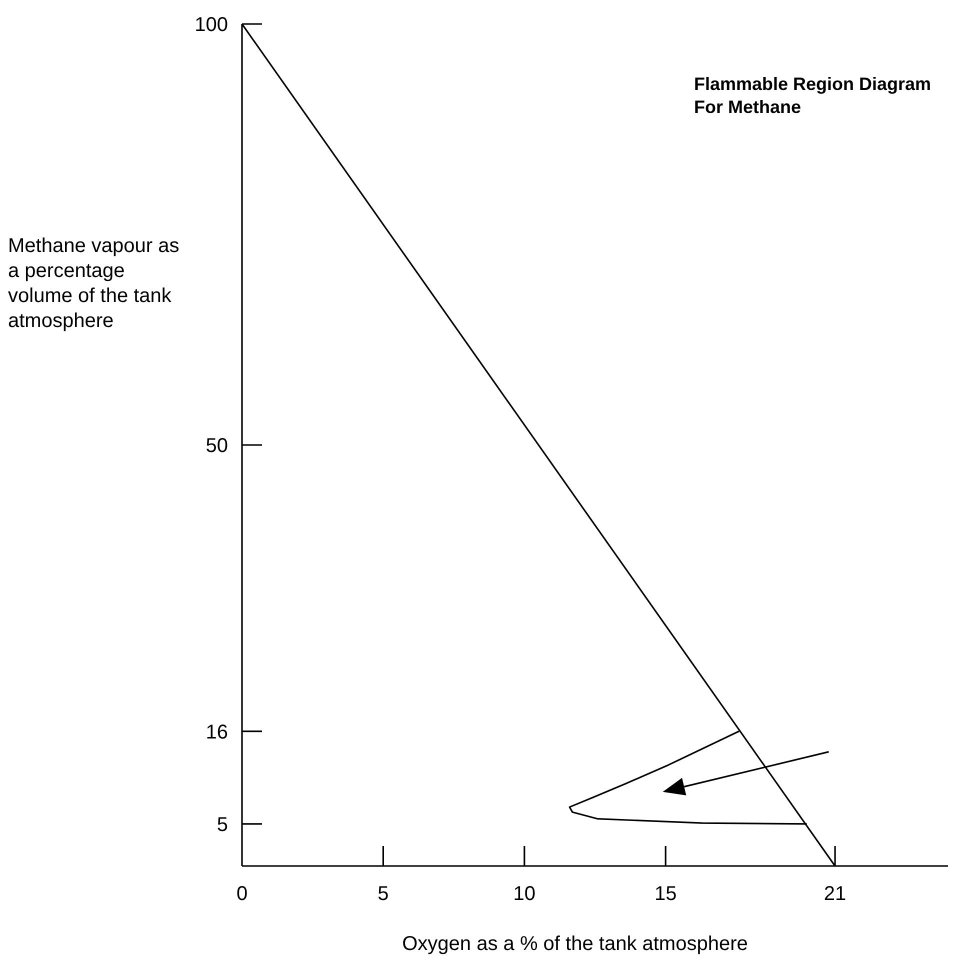 Image resolution: width=957 pixels, height=974 pixels. What do you see at coordinates (575, 944) in the screenshot?
I see `x-axis-title: Oxygen as a % of the tank atmosphere` at bounding box center [575, 944].